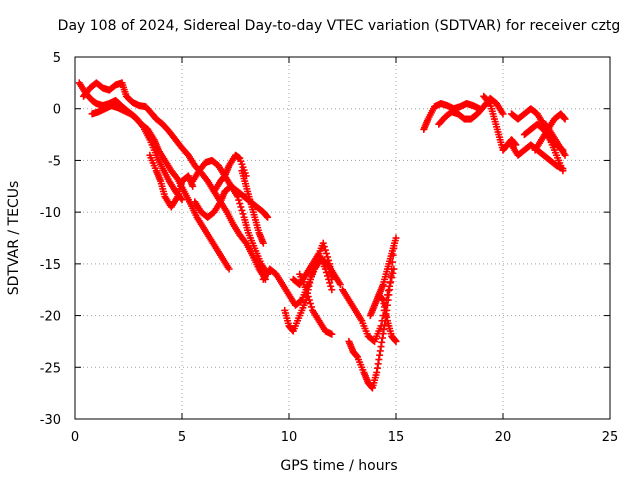 This screenshot has height=480, width=640. Describe the element at coordinates (182, 437) in the screenshot. I see `x-tick-label: 5` at that location.